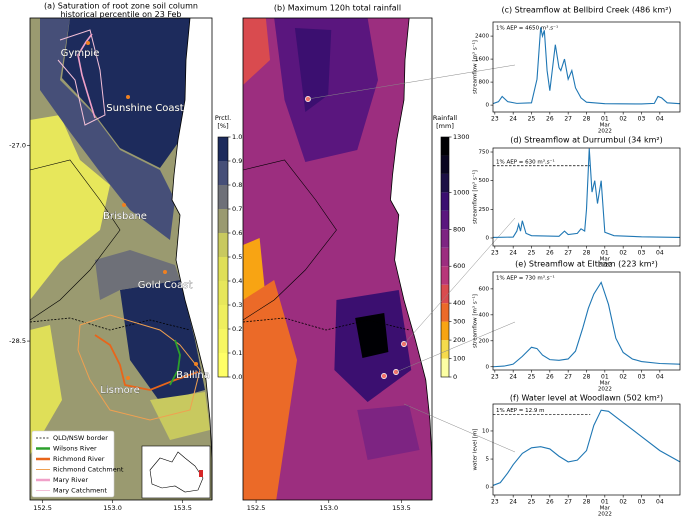  Describe the element at coordinates (623, 253) in the screenshot. I see `x-tick-label: 02` at that location.